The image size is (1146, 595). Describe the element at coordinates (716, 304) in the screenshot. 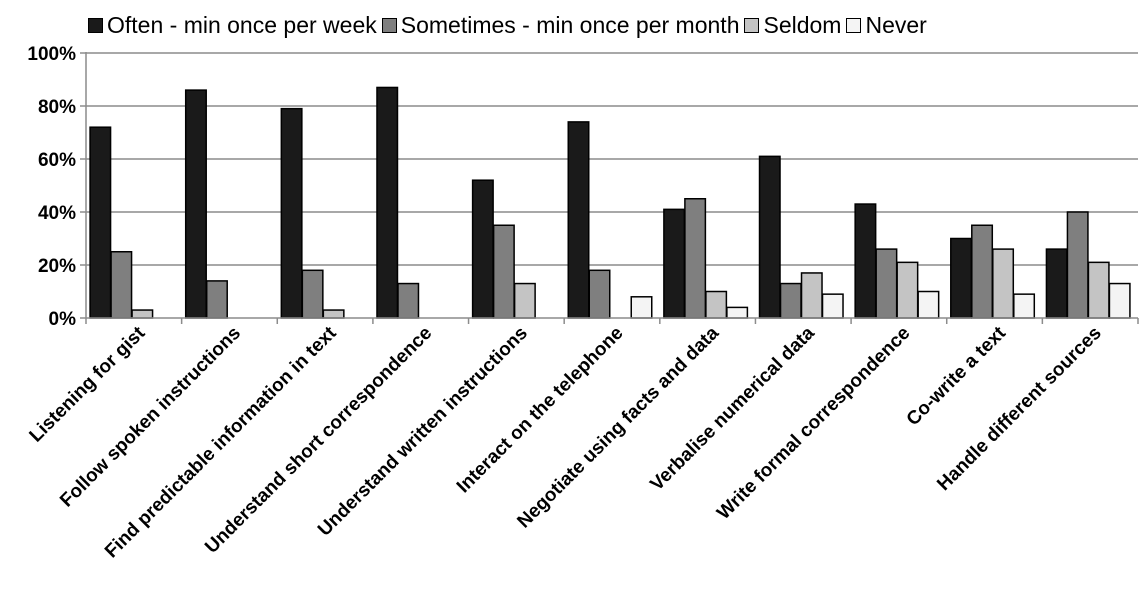

I see `bar-seldom-negotiate-using-facts-and-data` at that location.